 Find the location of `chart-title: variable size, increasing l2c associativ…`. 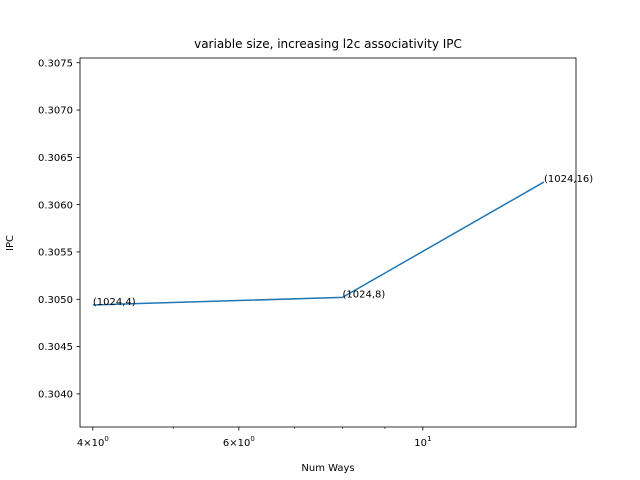

chart-title: variable size, increasing l2c associativ… is located at coordinates (328, 44).